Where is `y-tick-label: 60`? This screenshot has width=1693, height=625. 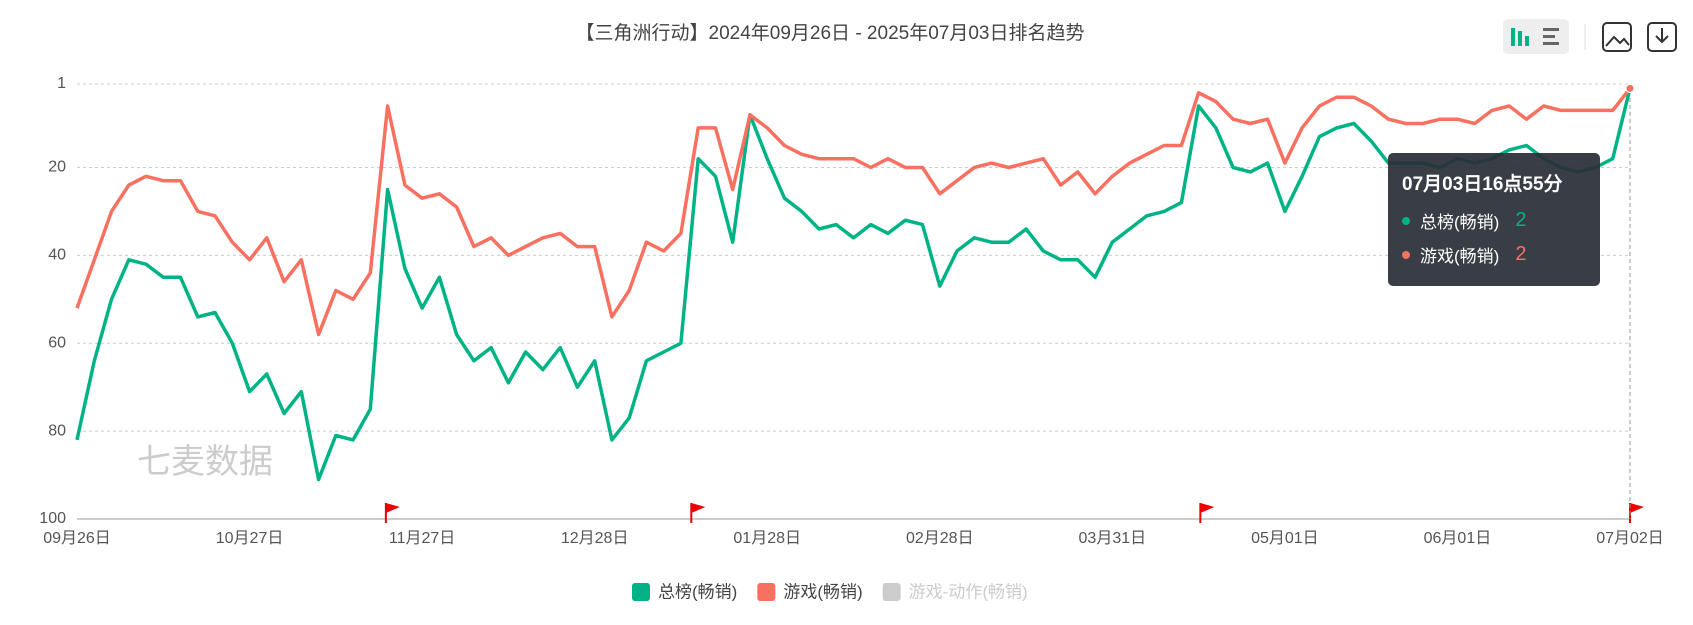
y-tick-label: 60 is located at coordinates (57, 342).